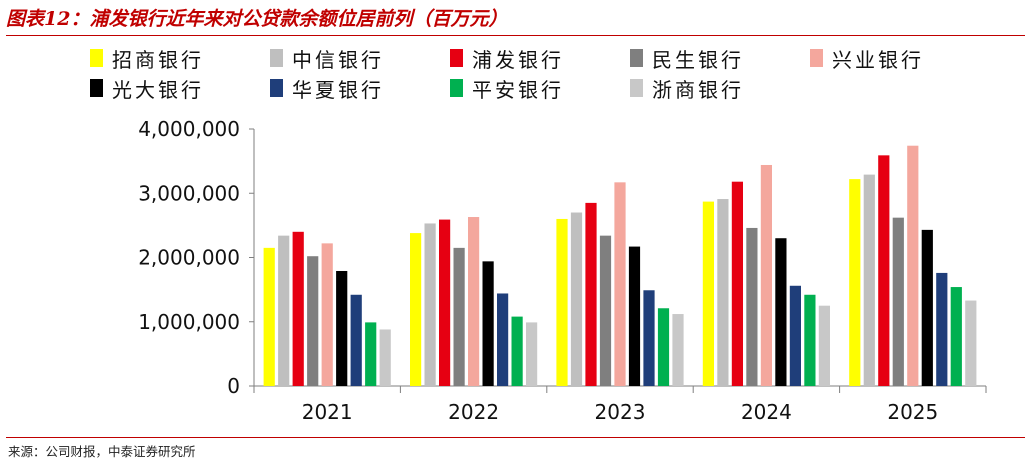 This screenshot has width=1031, height=463. Describe the element at coordinates (620, 412) in the screenshot. I see `x-tick-label: 2023` at that location.